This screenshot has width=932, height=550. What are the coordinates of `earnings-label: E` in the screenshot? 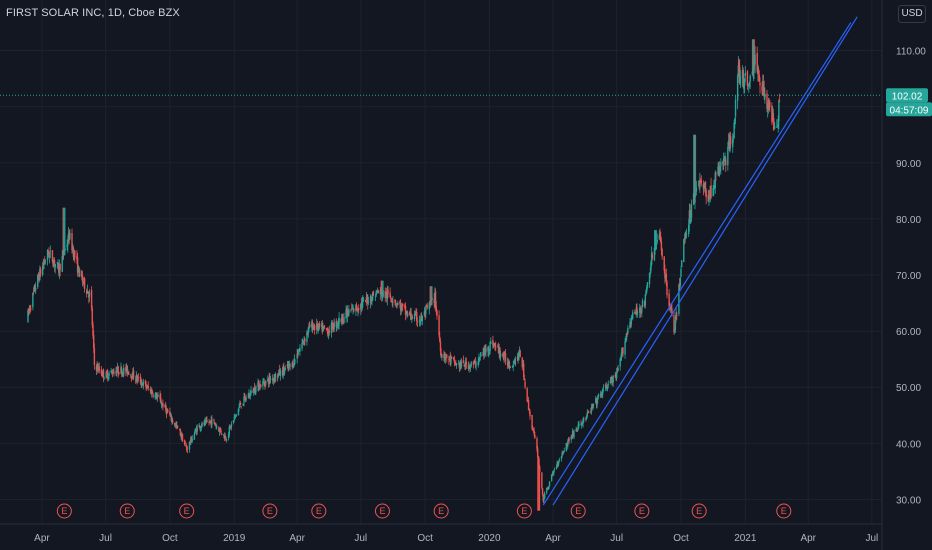 It's located at (382, 511).